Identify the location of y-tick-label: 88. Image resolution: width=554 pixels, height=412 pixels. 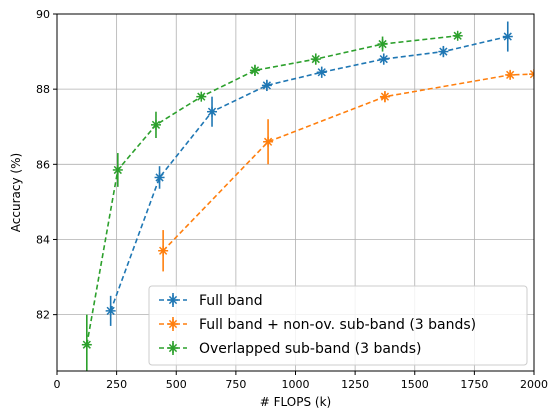
(43, 89).